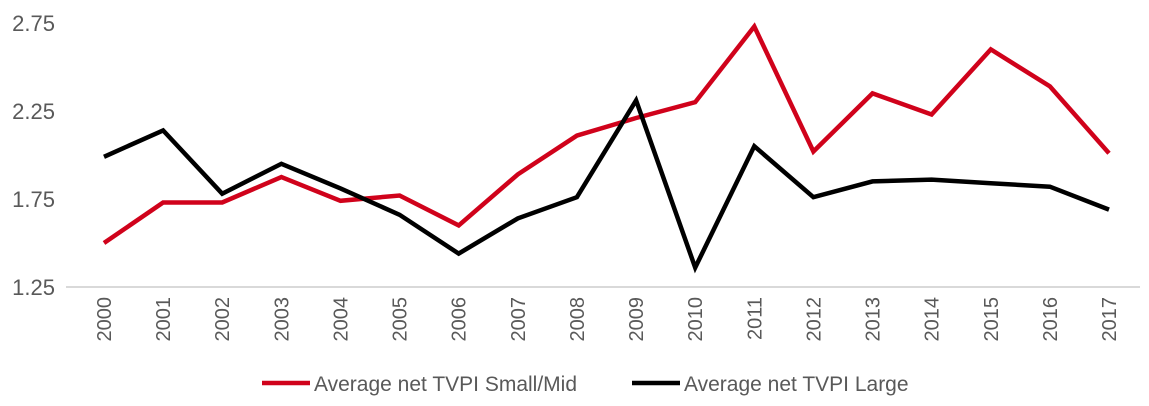 The image size is (1149, 406). I want to click on y-tick-label: 2.25, so click(33, 111).